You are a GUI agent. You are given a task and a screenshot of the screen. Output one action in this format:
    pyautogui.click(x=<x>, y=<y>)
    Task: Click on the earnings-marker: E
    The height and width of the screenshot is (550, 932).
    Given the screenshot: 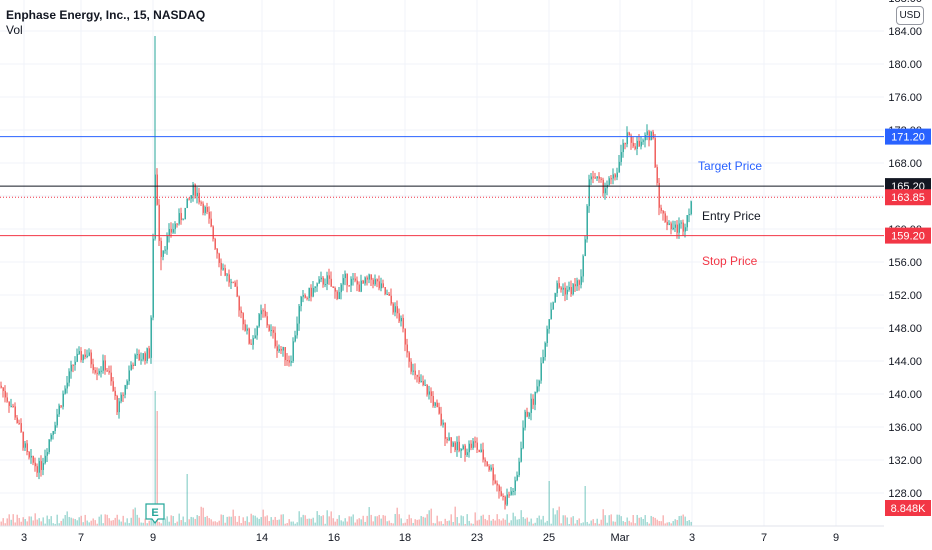 What is the action you would take?
    pyautogui.click(x=155, y=513)
    